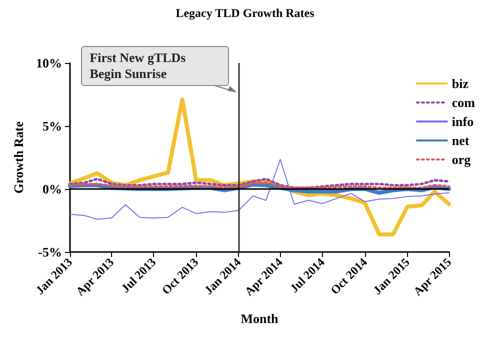  I want to click on legend-label: biz, so click(460, 83).